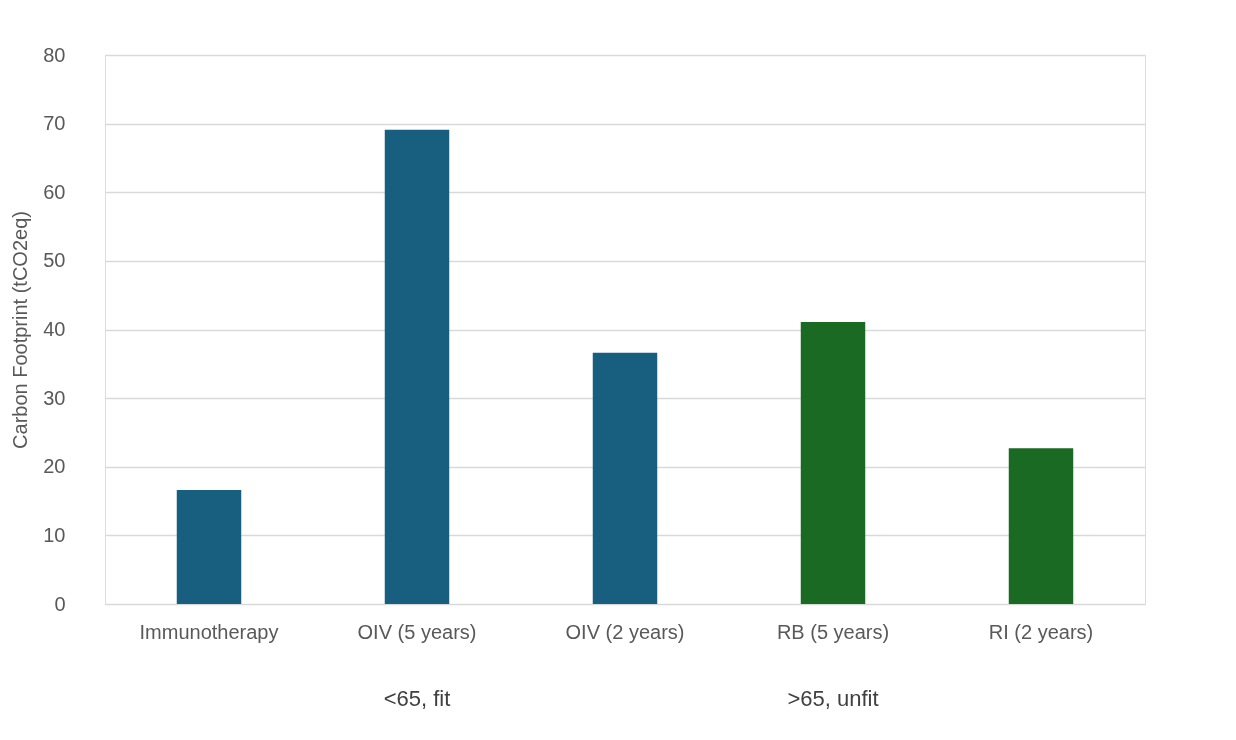 The width and height of the screenshot is (1236, 740). Describe the element at coordinates (833, 698) in the screenshot. I see `text: >65, unfit` at that location.